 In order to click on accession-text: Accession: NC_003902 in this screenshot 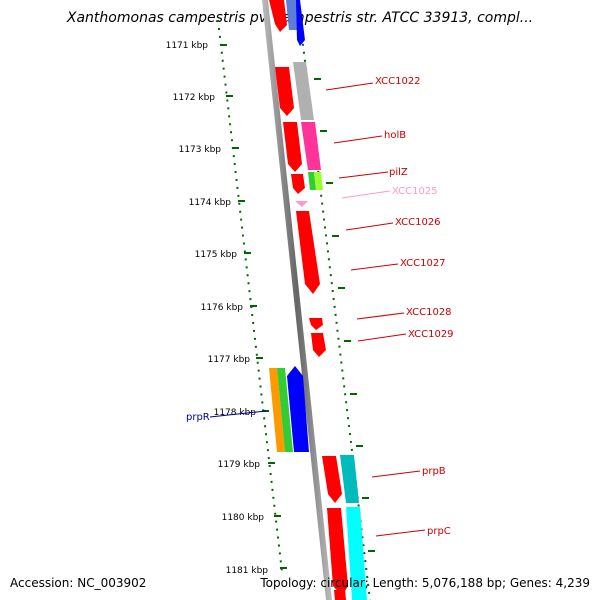, I will do `click(78, 583)`.